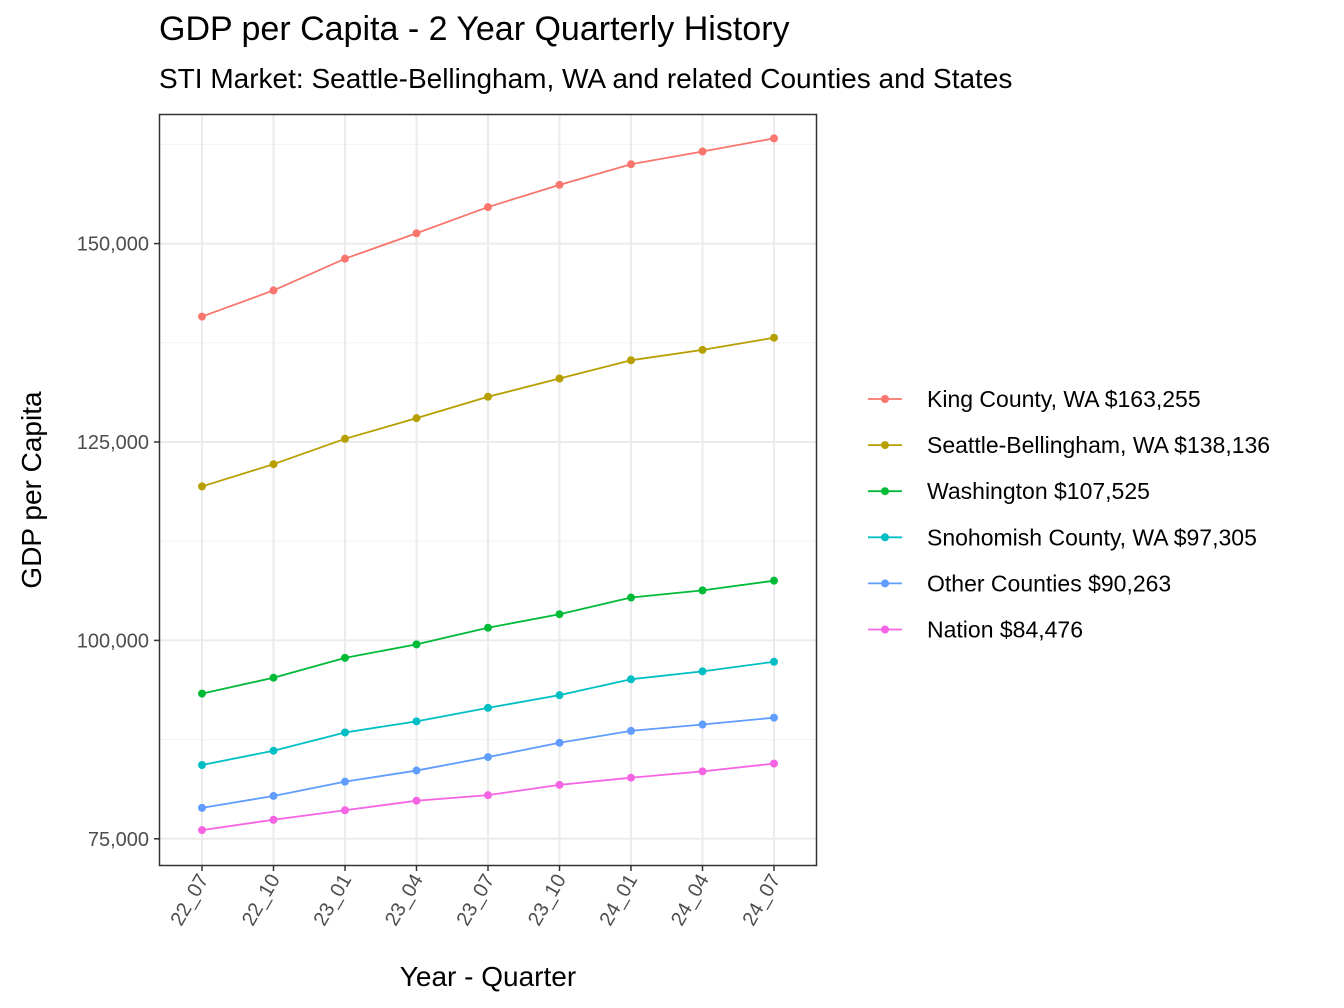  What do you see at coordinates (113, 641) in the screenshot?
I see `y-tick-label: 100,000` at bounding box center [113, 641].